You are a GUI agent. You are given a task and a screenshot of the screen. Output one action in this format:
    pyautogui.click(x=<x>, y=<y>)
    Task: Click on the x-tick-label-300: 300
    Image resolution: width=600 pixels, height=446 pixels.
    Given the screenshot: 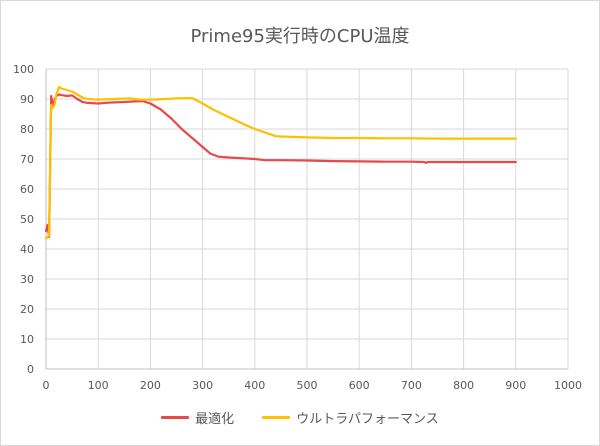 What is the action you would take?
    pyautogui.click(x=202, y=385)
    